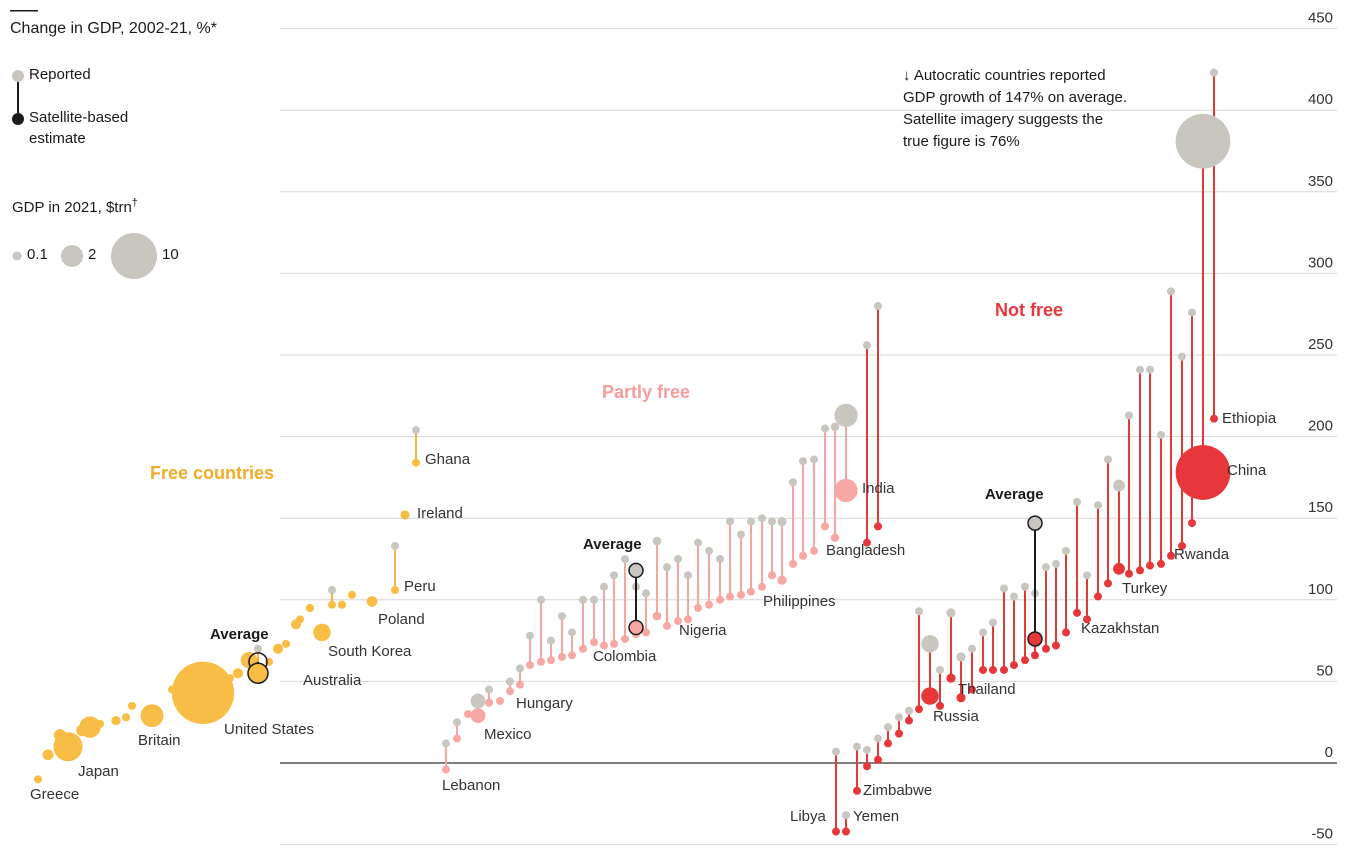 The height and width of the screenshot is (855, 1371). Describe the element at coordinates (956, 716) in the screenshot. I see `country-label: Russia` at that location.